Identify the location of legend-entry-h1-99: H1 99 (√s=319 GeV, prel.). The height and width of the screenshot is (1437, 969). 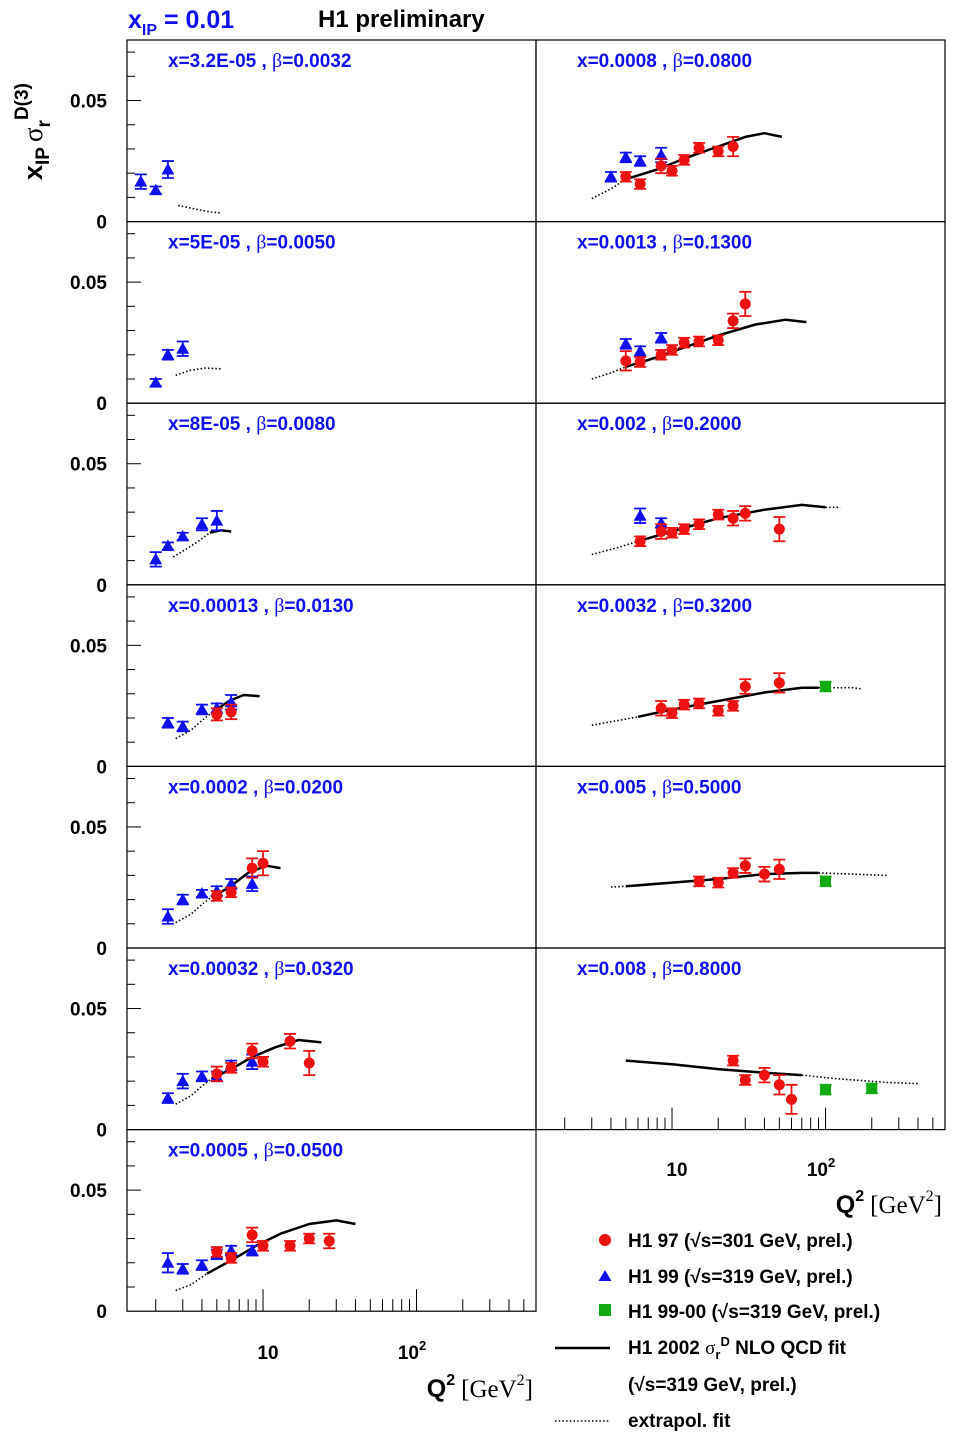
(725, 1277).